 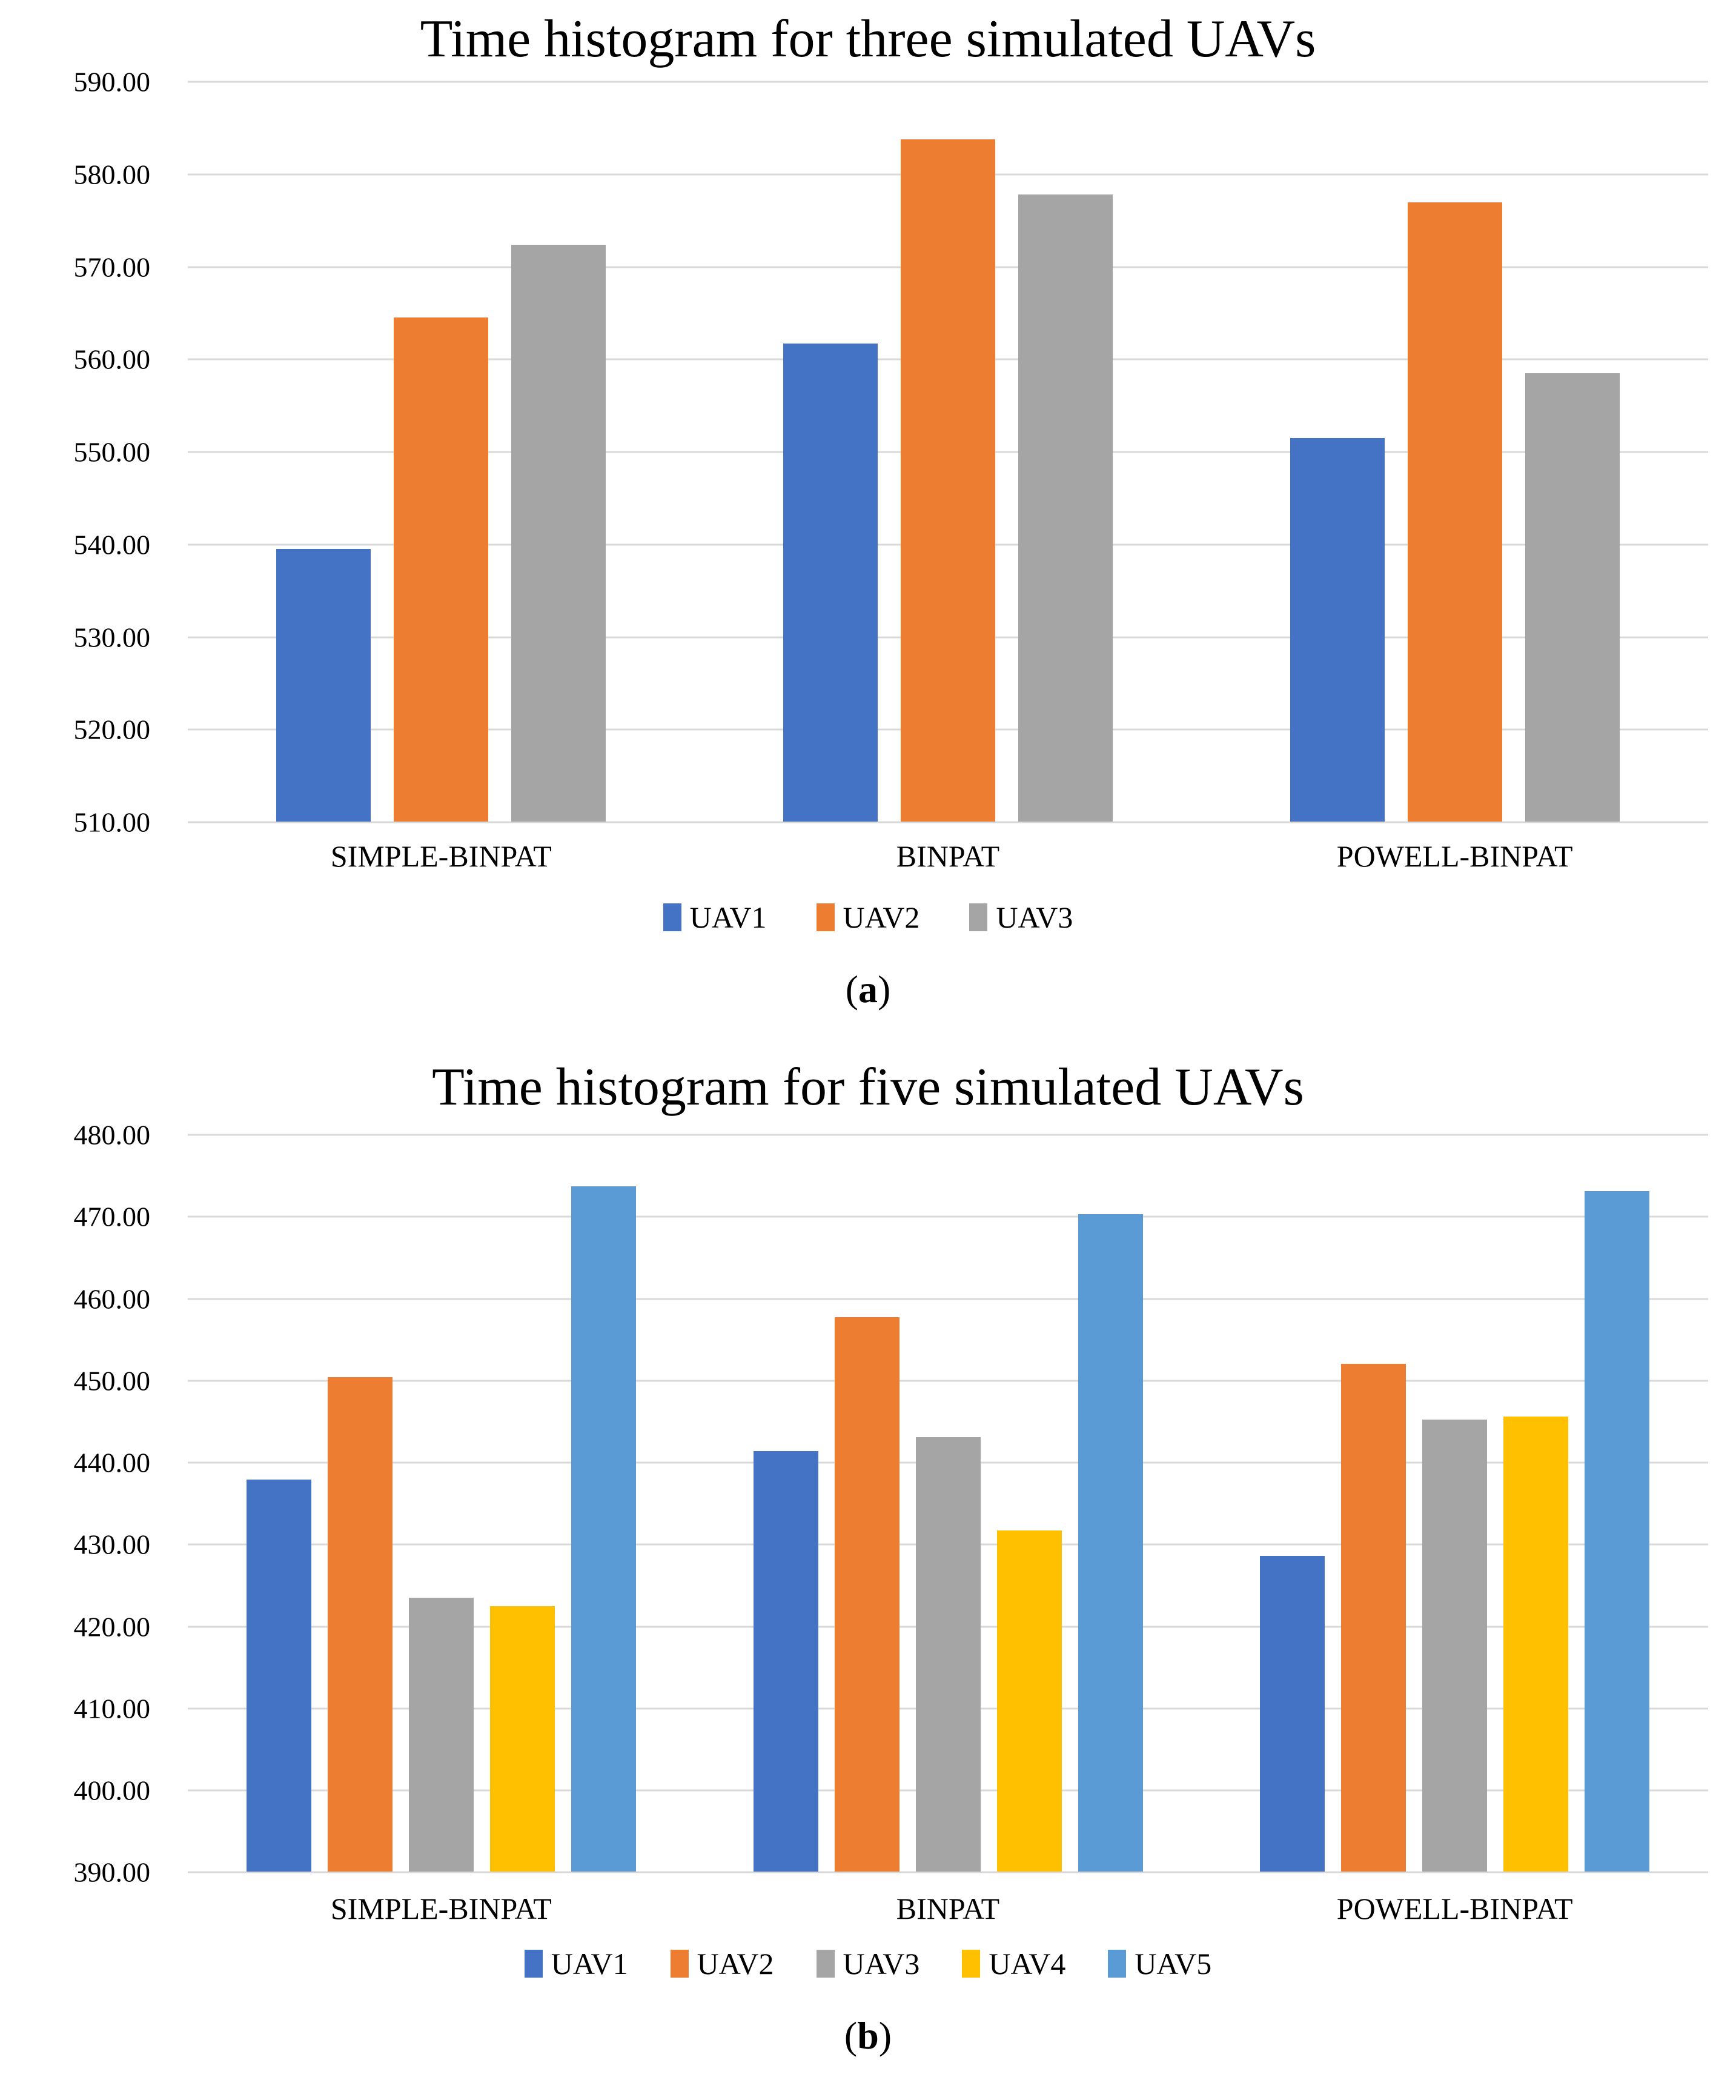 I want to click on legend: UAV1 UAV2 UAV3 UAV4 UAV5, so click(x=868, y=1963).